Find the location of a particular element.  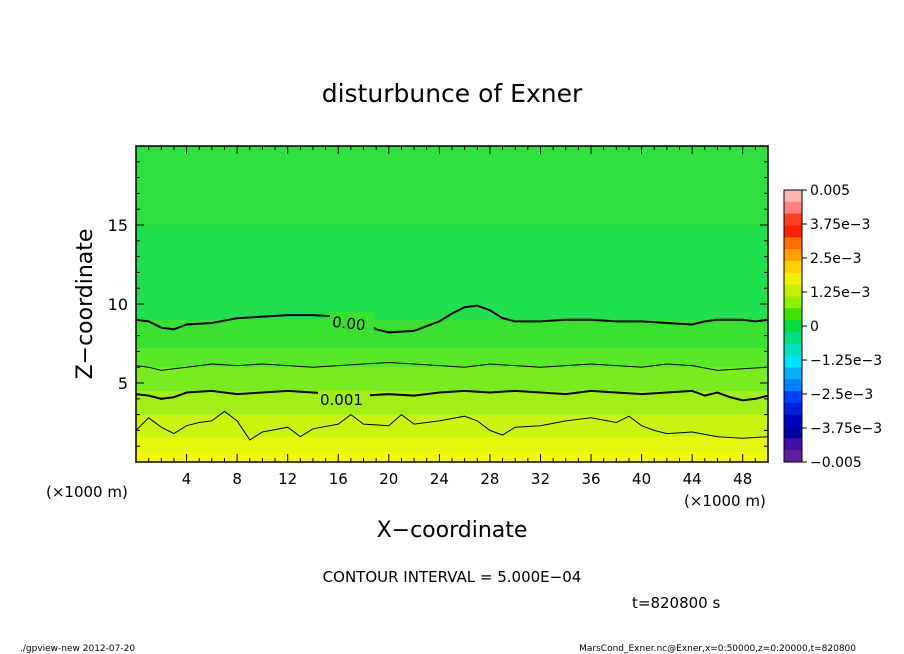

x-tick-label: 48 is located at coordinates (742, 479).